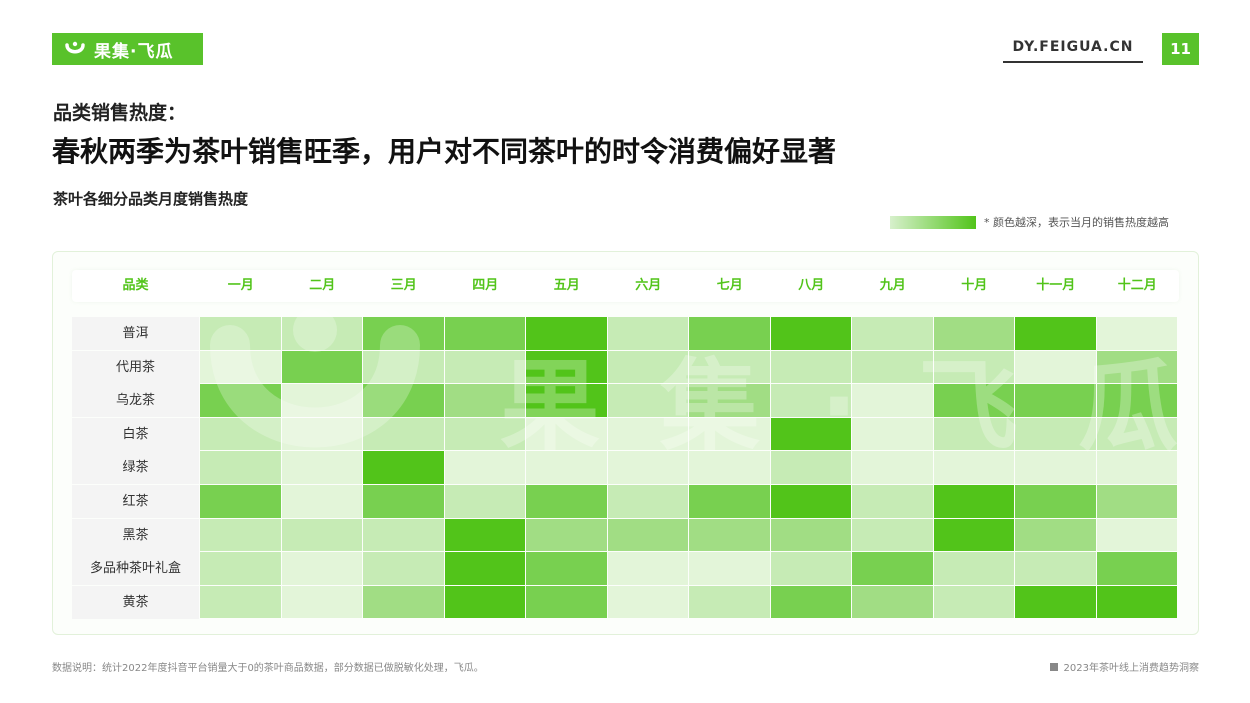  Describe the element at coordinates (1056, 285) in the screenshot. I see `column-header-11: 十一月` at that location.